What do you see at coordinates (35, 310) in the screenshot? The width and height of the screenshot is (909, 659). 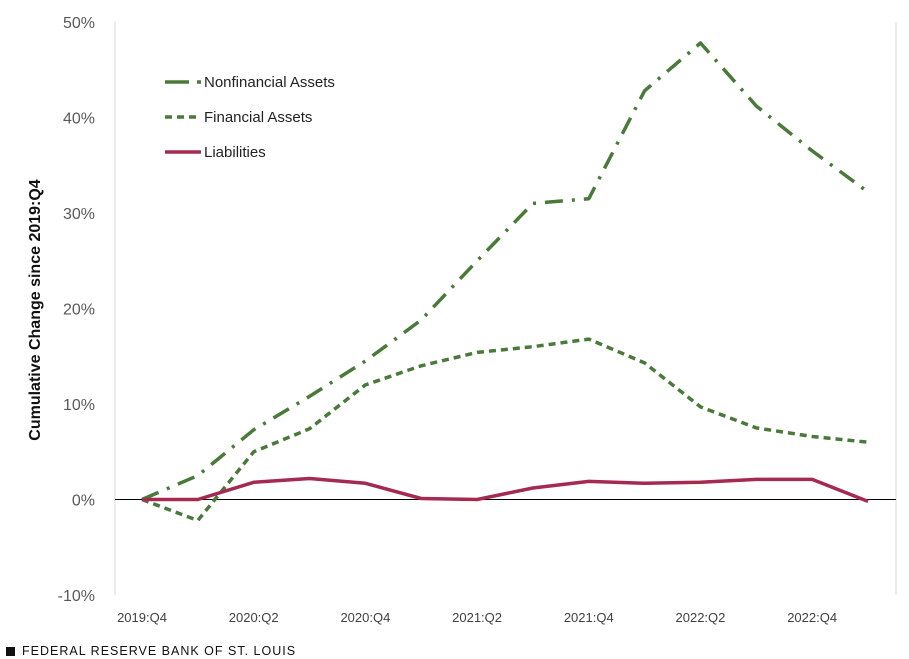 I see `y-axis-label: Cumulative Change since 2019:Q4` at bounding box center [35, 310].